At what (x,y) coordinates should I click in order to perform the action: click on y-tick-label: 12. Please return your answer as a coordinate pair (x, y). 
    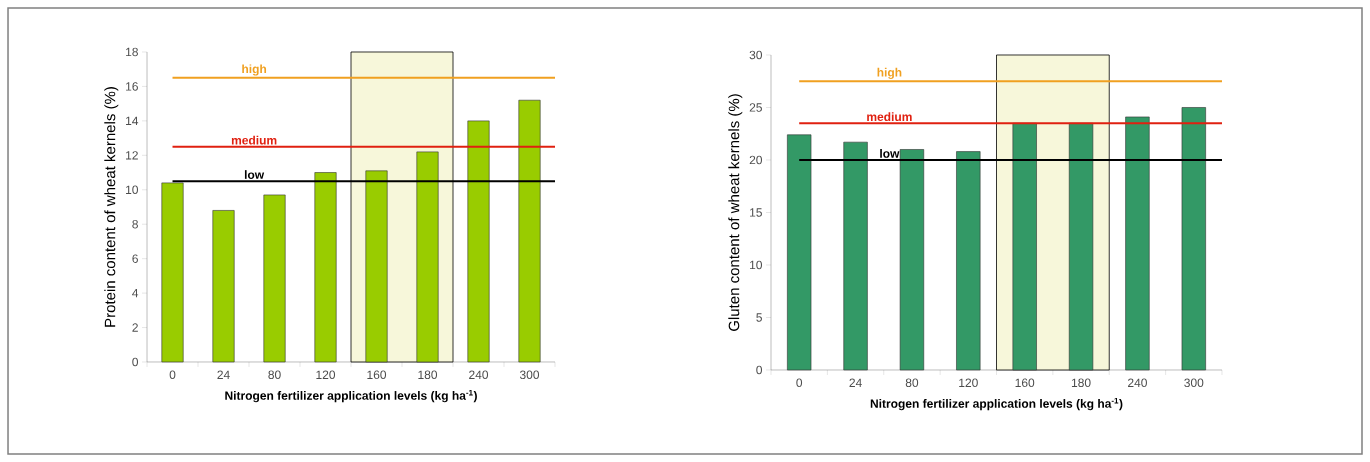
    Looking at the image, I should click on (132, 155).